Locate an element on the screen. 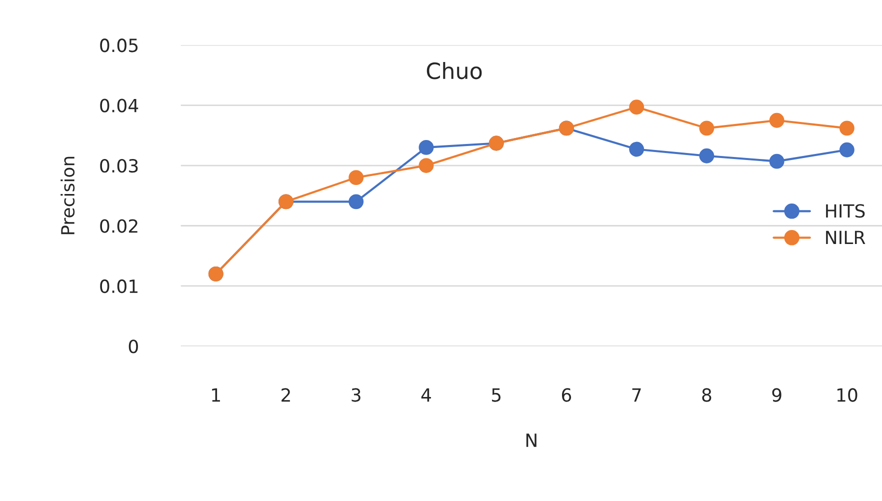  y-tick-label: 0.02 is located at coordinates (119, 226).